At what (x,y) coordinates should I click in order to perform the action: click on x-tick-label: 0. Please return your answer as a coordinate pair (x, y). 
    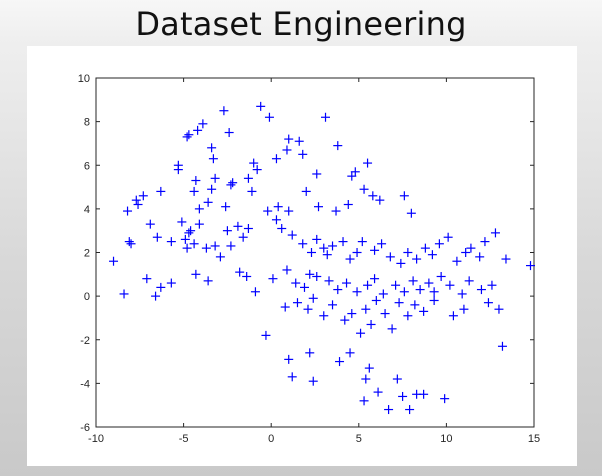
    Looking at the image, I should click on (271, 439).